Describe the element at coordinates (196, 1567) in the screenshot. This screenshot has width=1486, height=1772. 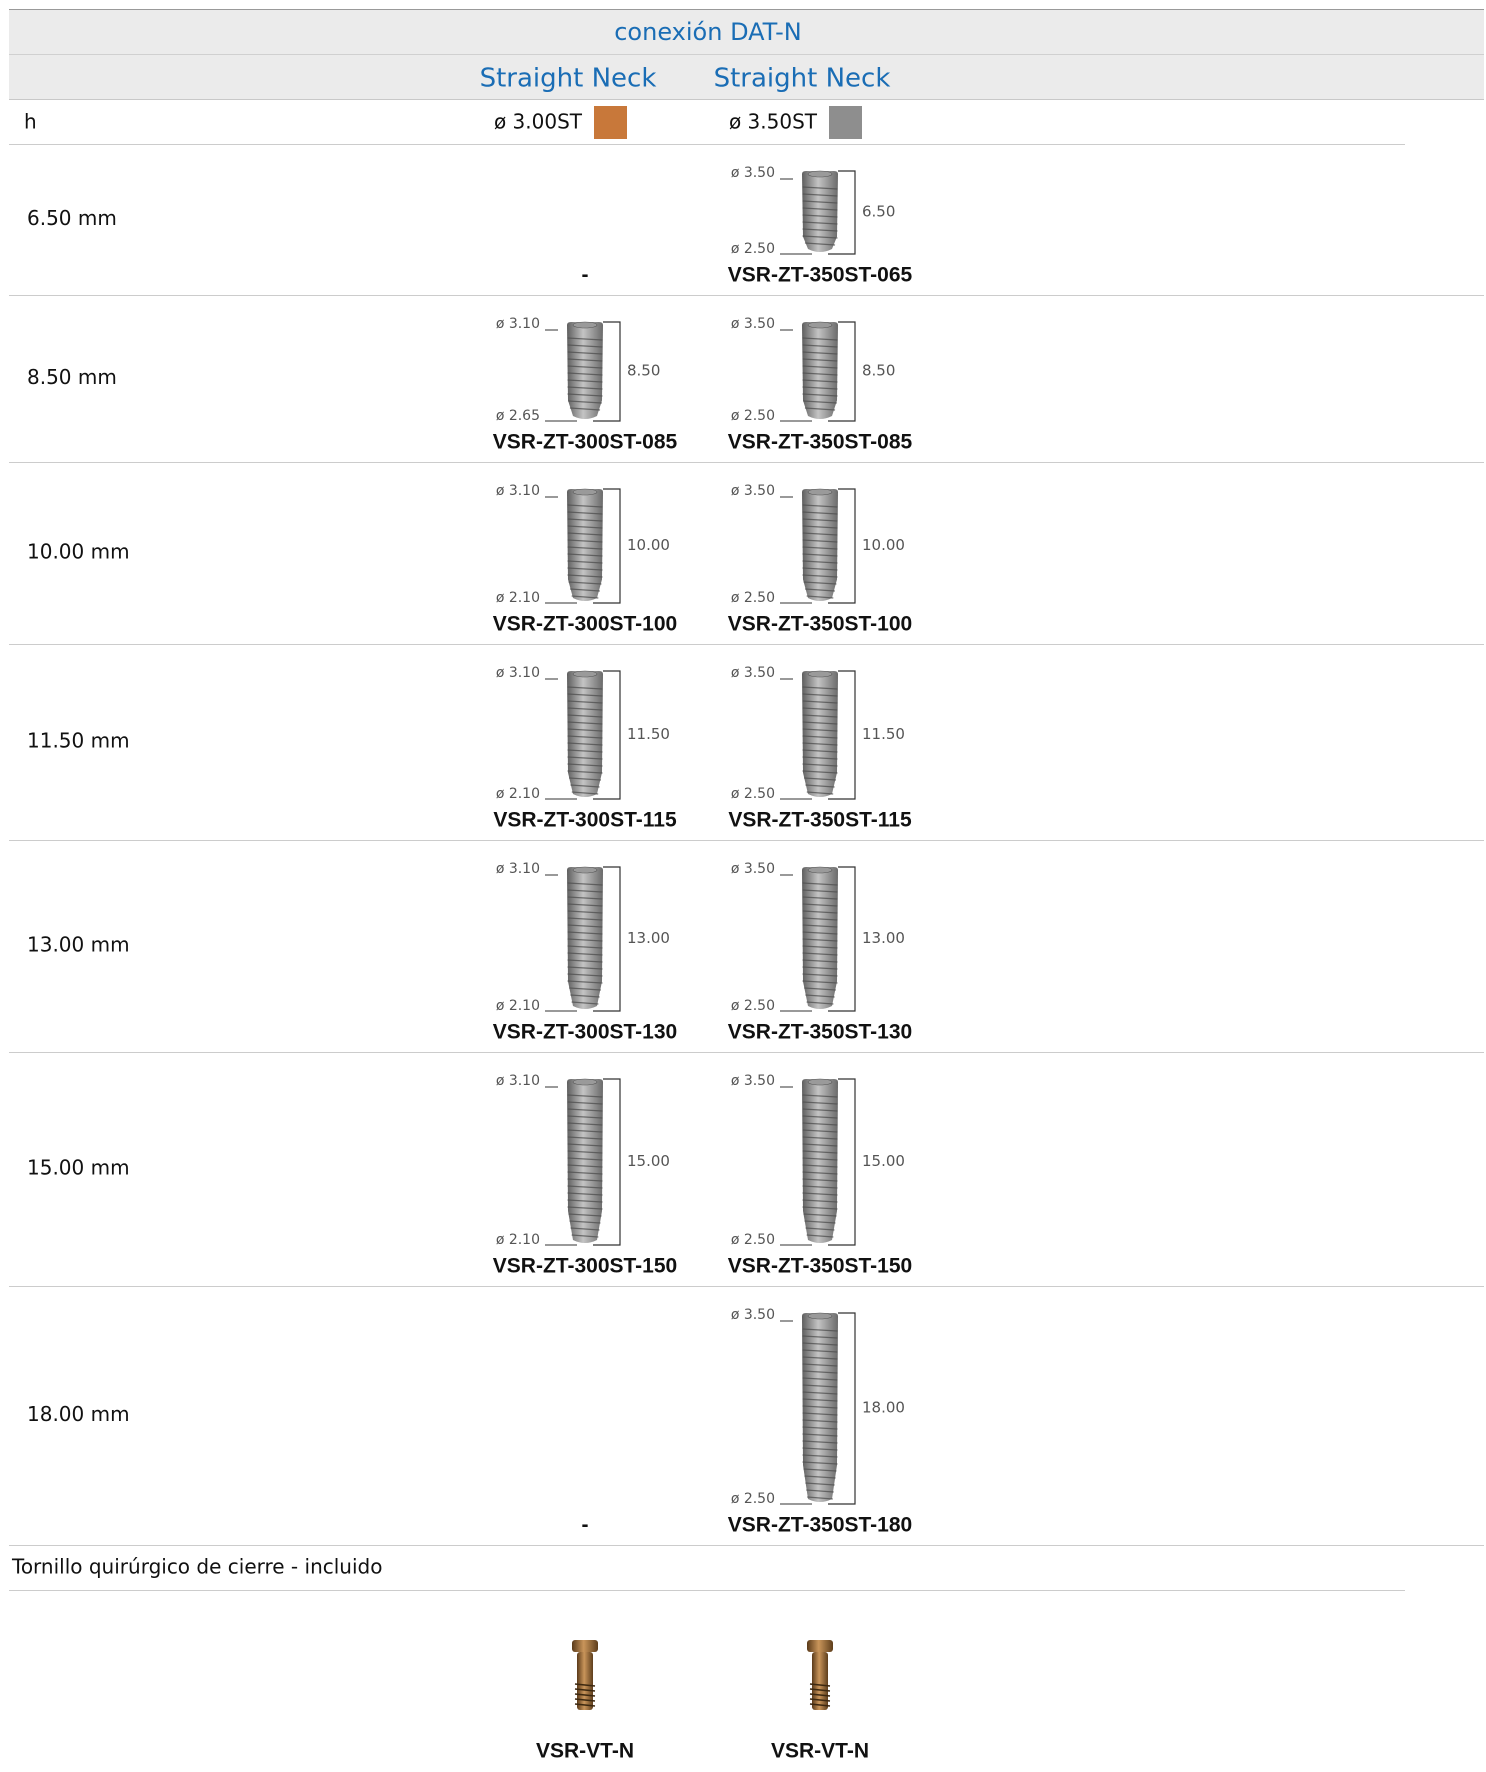
I see `screw-label: Tornillo quirúrgico de cierre - incluido` at that location.